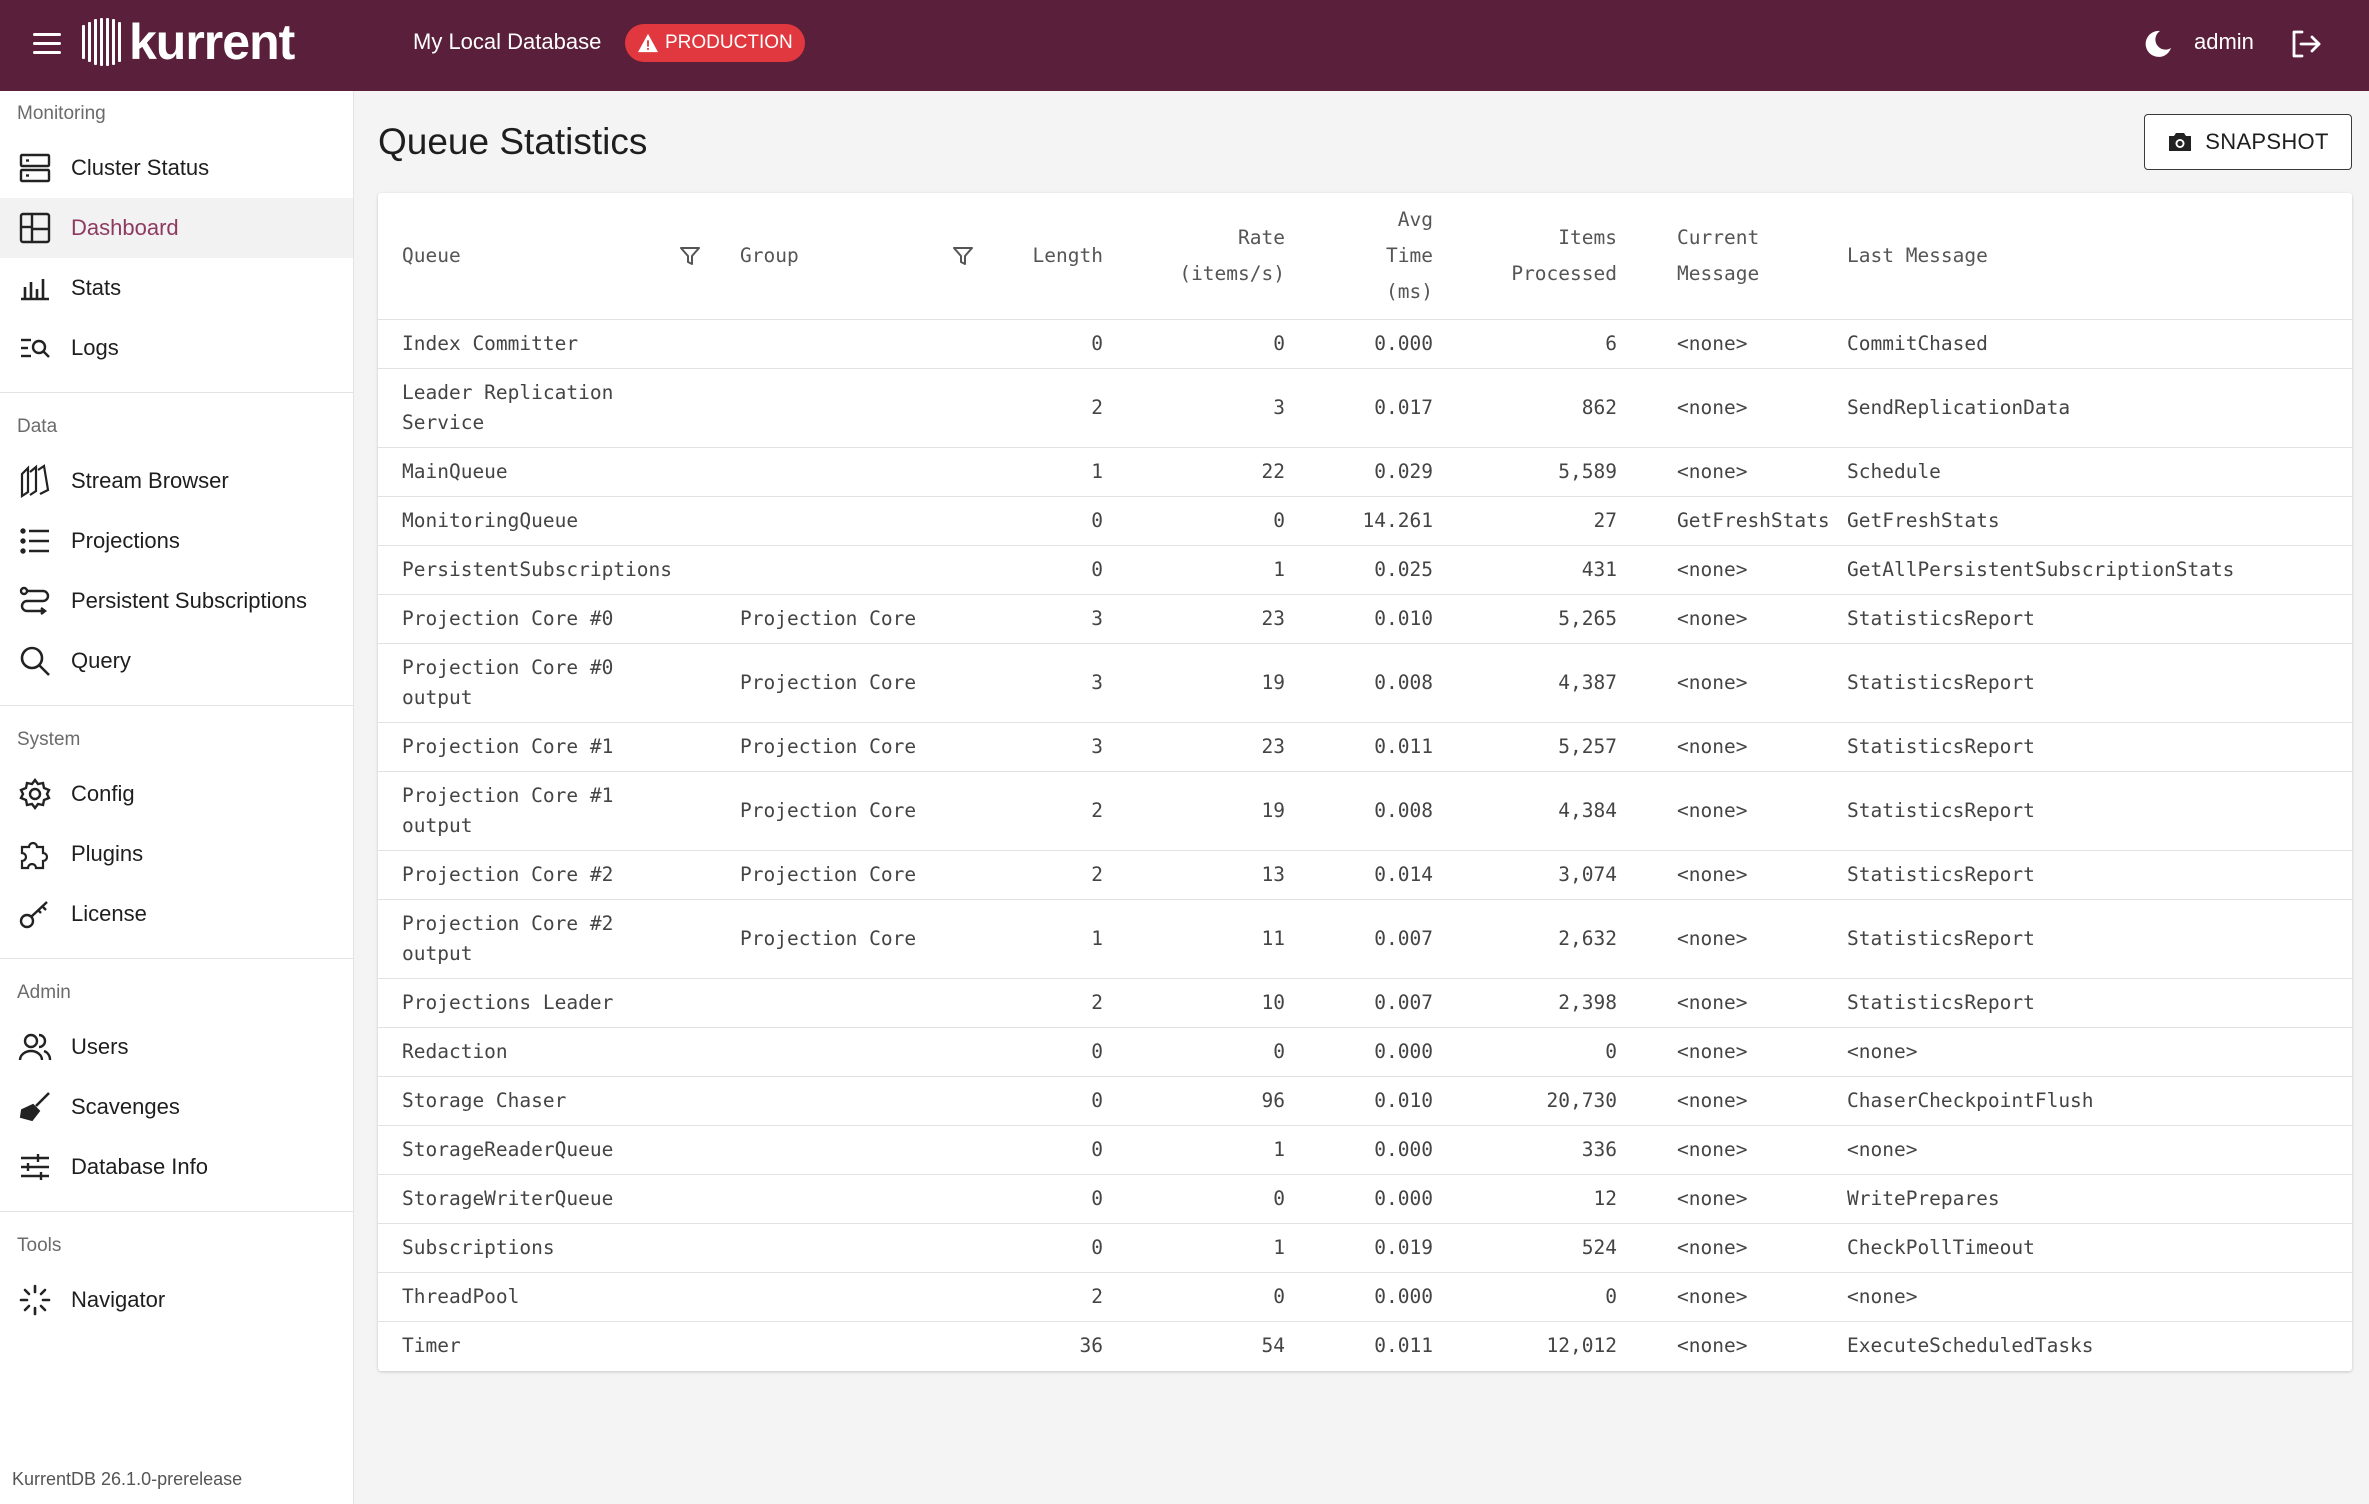  I want to click on sidebar-item-projections: Projections, so click(176, 541).